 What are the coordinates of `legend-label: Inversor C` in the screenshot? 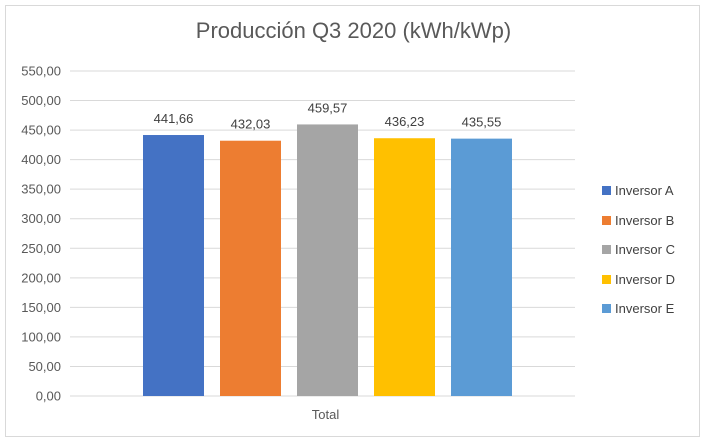 It's located at (645, 250).